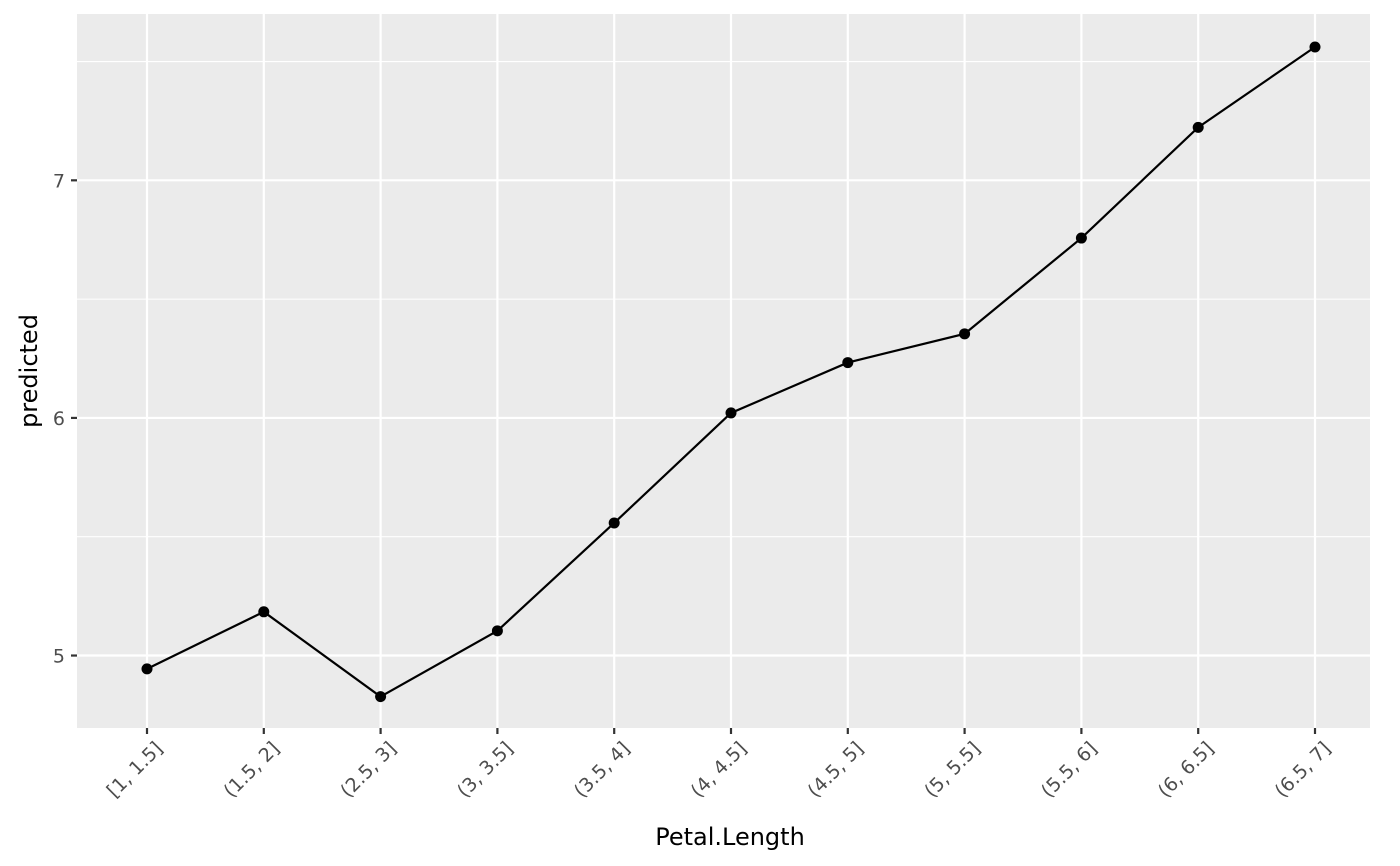 This screenshot has width=1400, height=866. I want to click on x-tick-label: (6.5, 7], so click(1303, 770).